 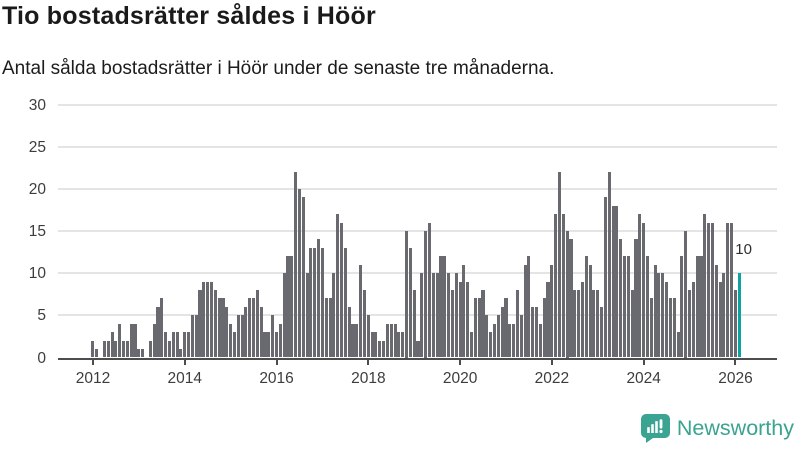 What do you see at coordinates (37, 189) in the screenshot?
I see `y-tick-label: 20` at bounding box center [37, 189].